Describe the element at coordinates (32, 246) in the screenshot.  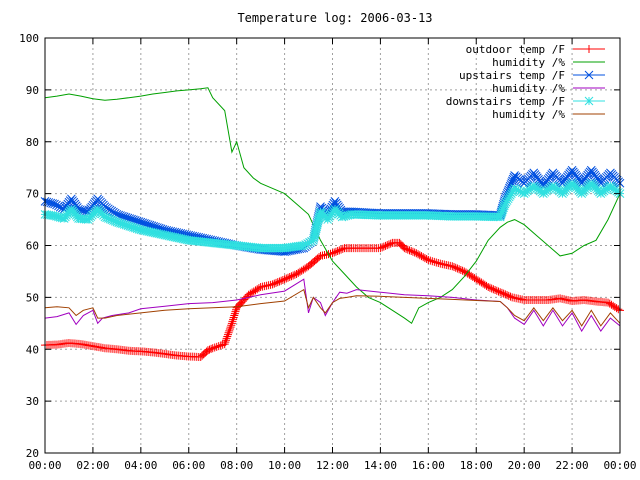
I see `y-tick-label: 60` at that location.